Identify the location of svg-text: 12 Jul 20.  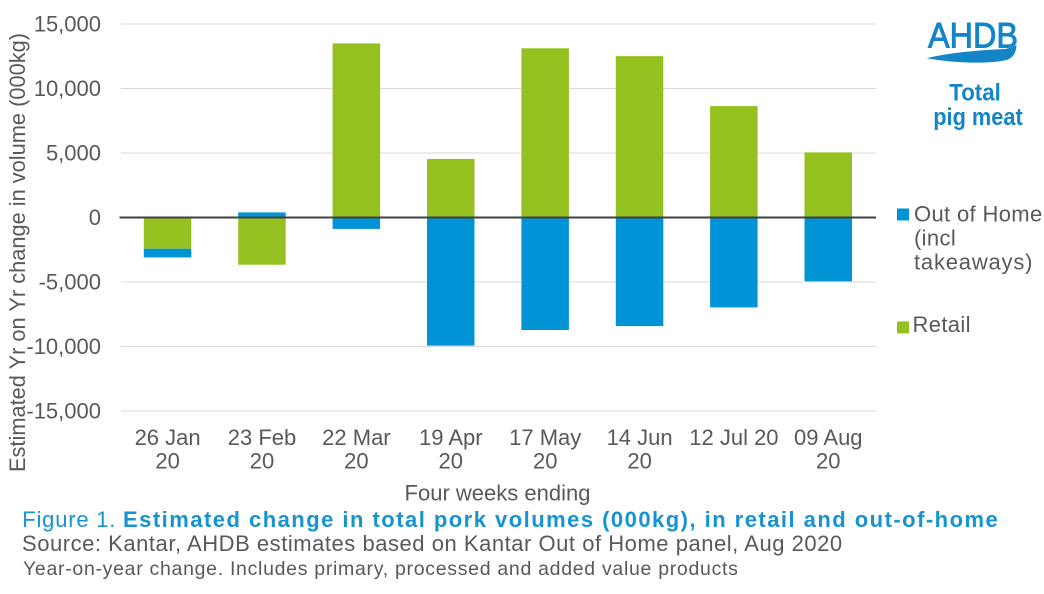
(733, 437).